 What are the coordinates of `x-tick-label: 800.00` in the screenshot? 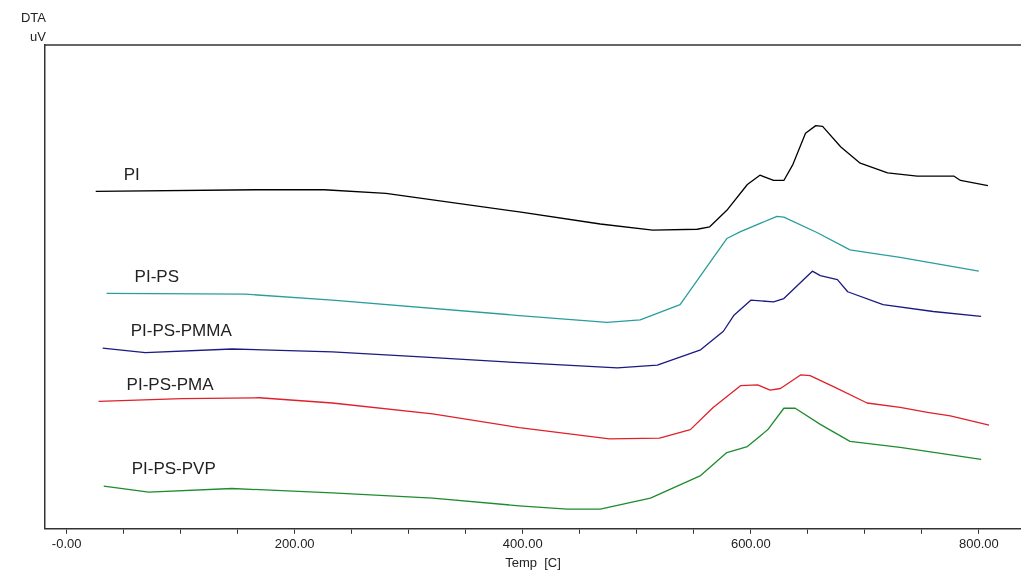 It's located at (978, 544).